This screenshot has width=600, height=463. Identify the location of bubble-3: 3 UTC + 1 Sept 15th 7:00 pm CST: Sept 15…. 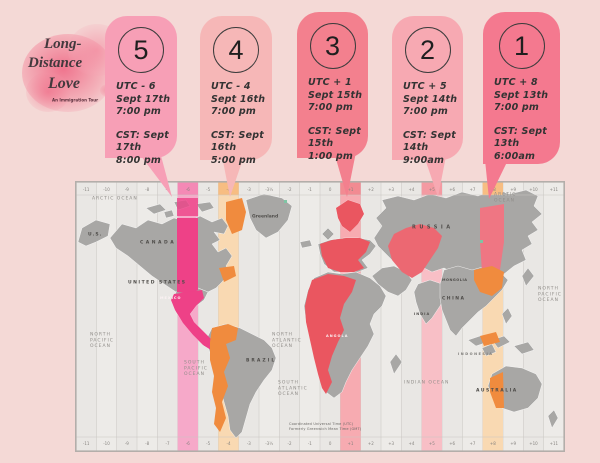
(332, 87).